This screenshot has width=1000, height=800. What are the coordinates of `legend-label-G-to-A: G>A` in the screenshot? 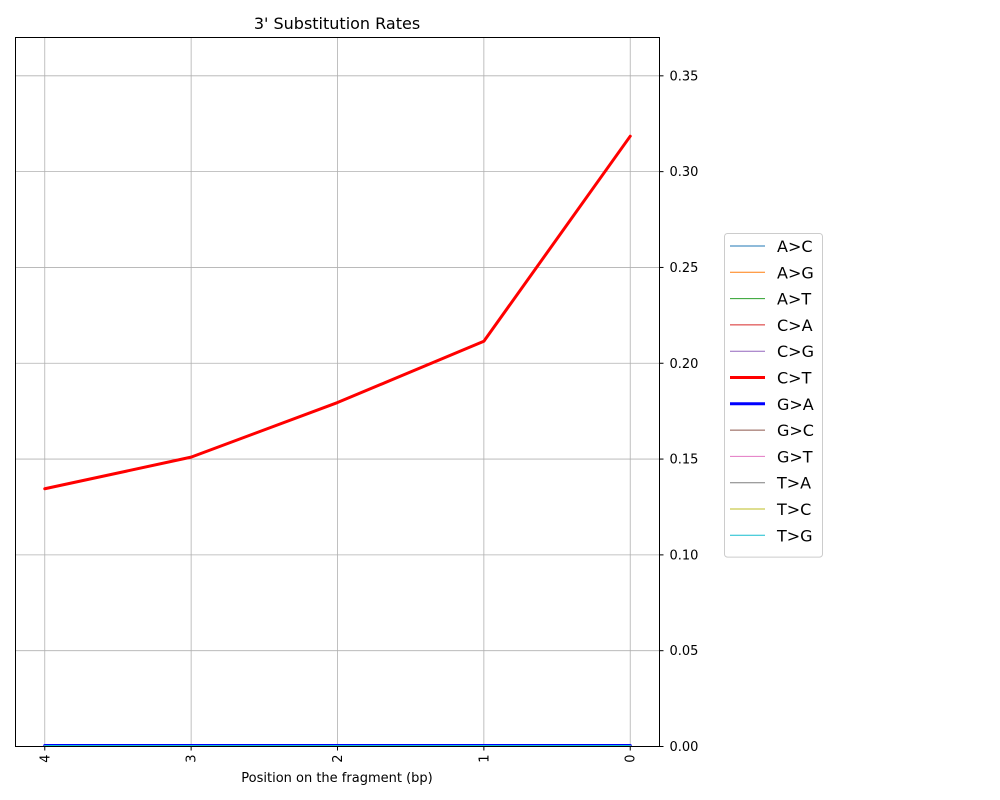 It's located at (795, 404).